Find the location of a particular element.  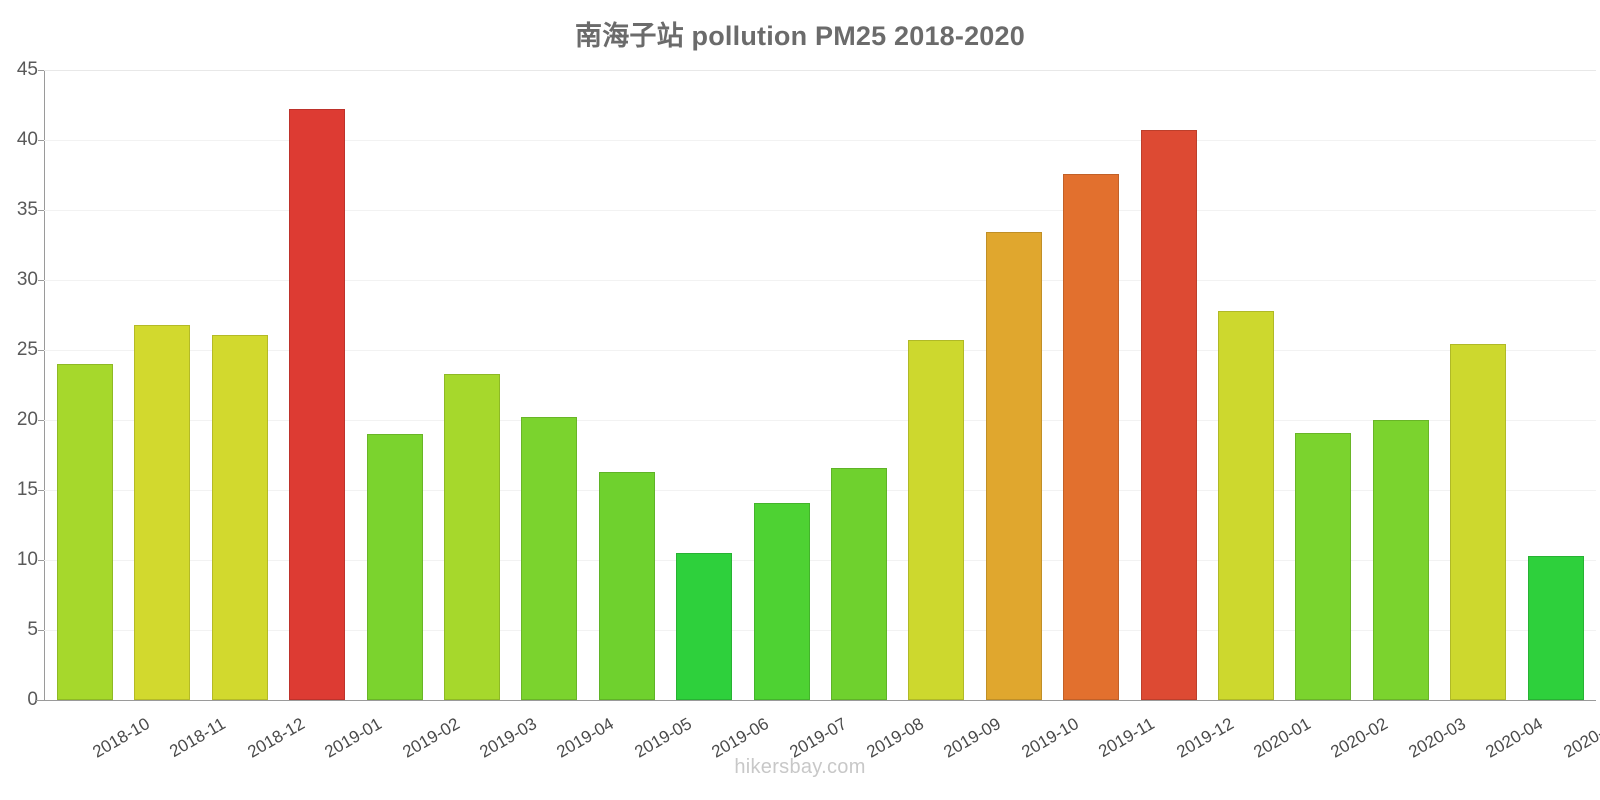

footer-credit: hikersbay.com is located at coordinates (800, 767).